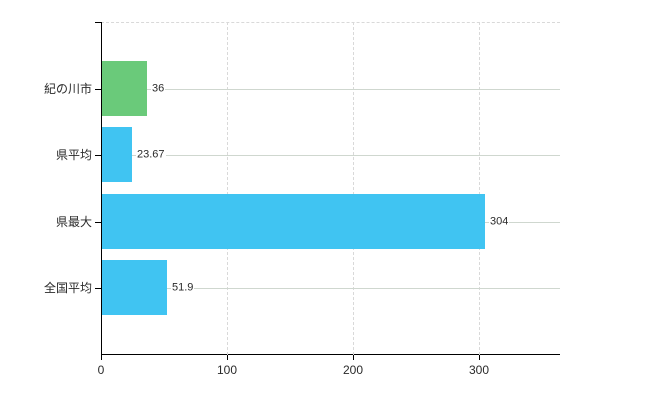 The height and width of the screenshot is (400, 650). Describe the element at coordinates (158, 89) in the screenshot. I see `value-label: 36` at that location.